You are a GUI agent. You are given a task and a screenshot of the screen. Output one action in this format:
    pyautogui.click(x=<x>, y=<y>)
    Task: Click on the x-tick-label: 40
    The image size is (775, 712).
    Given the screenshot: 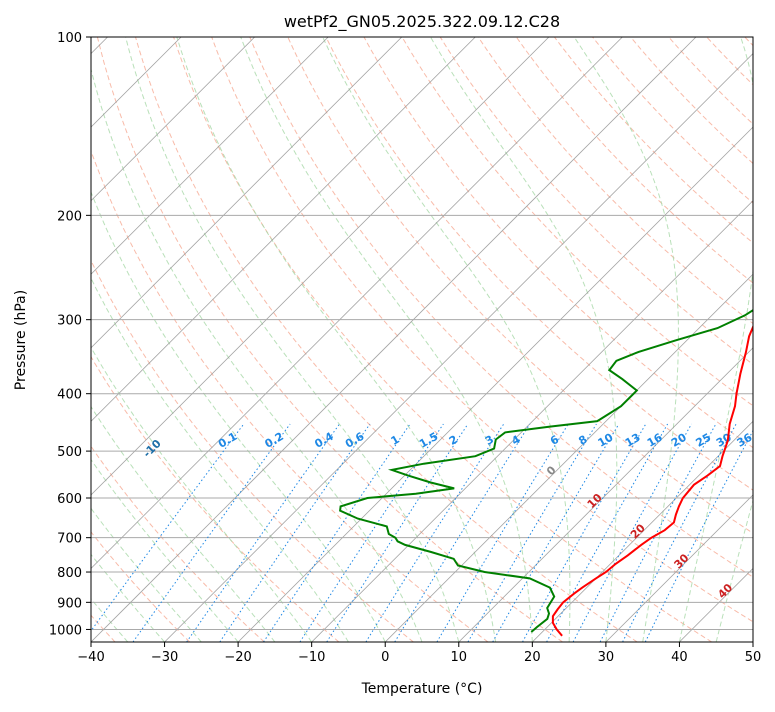 What is the action you would take?
    pyautogui.click(x=679, y=657)
    